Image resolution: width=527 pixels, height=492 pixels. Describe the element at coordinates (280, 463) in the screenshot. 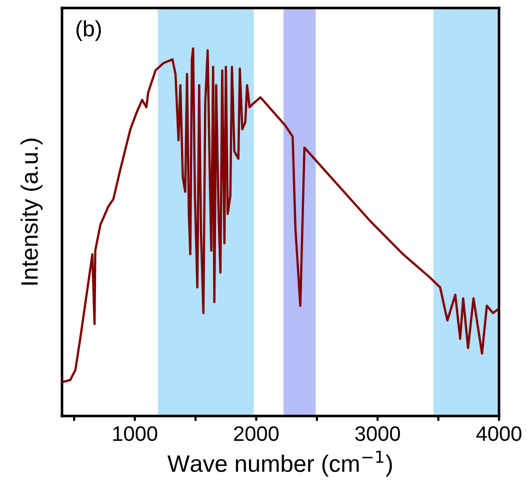

I see `x-axis-title: Wave number (cm$^{−1}$)` at that location.